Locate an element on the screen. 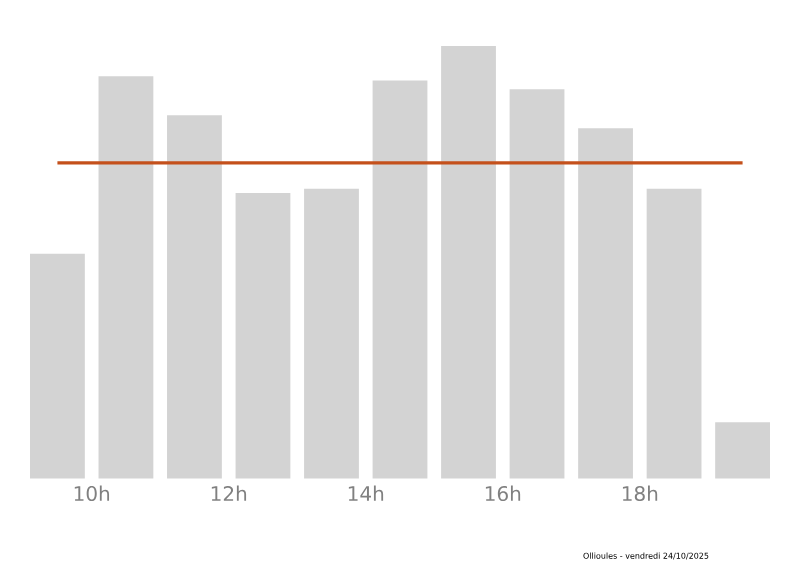 This screenshot has height=572, width=800. x-tick-label: 12h is located at coordinates (229, 493).